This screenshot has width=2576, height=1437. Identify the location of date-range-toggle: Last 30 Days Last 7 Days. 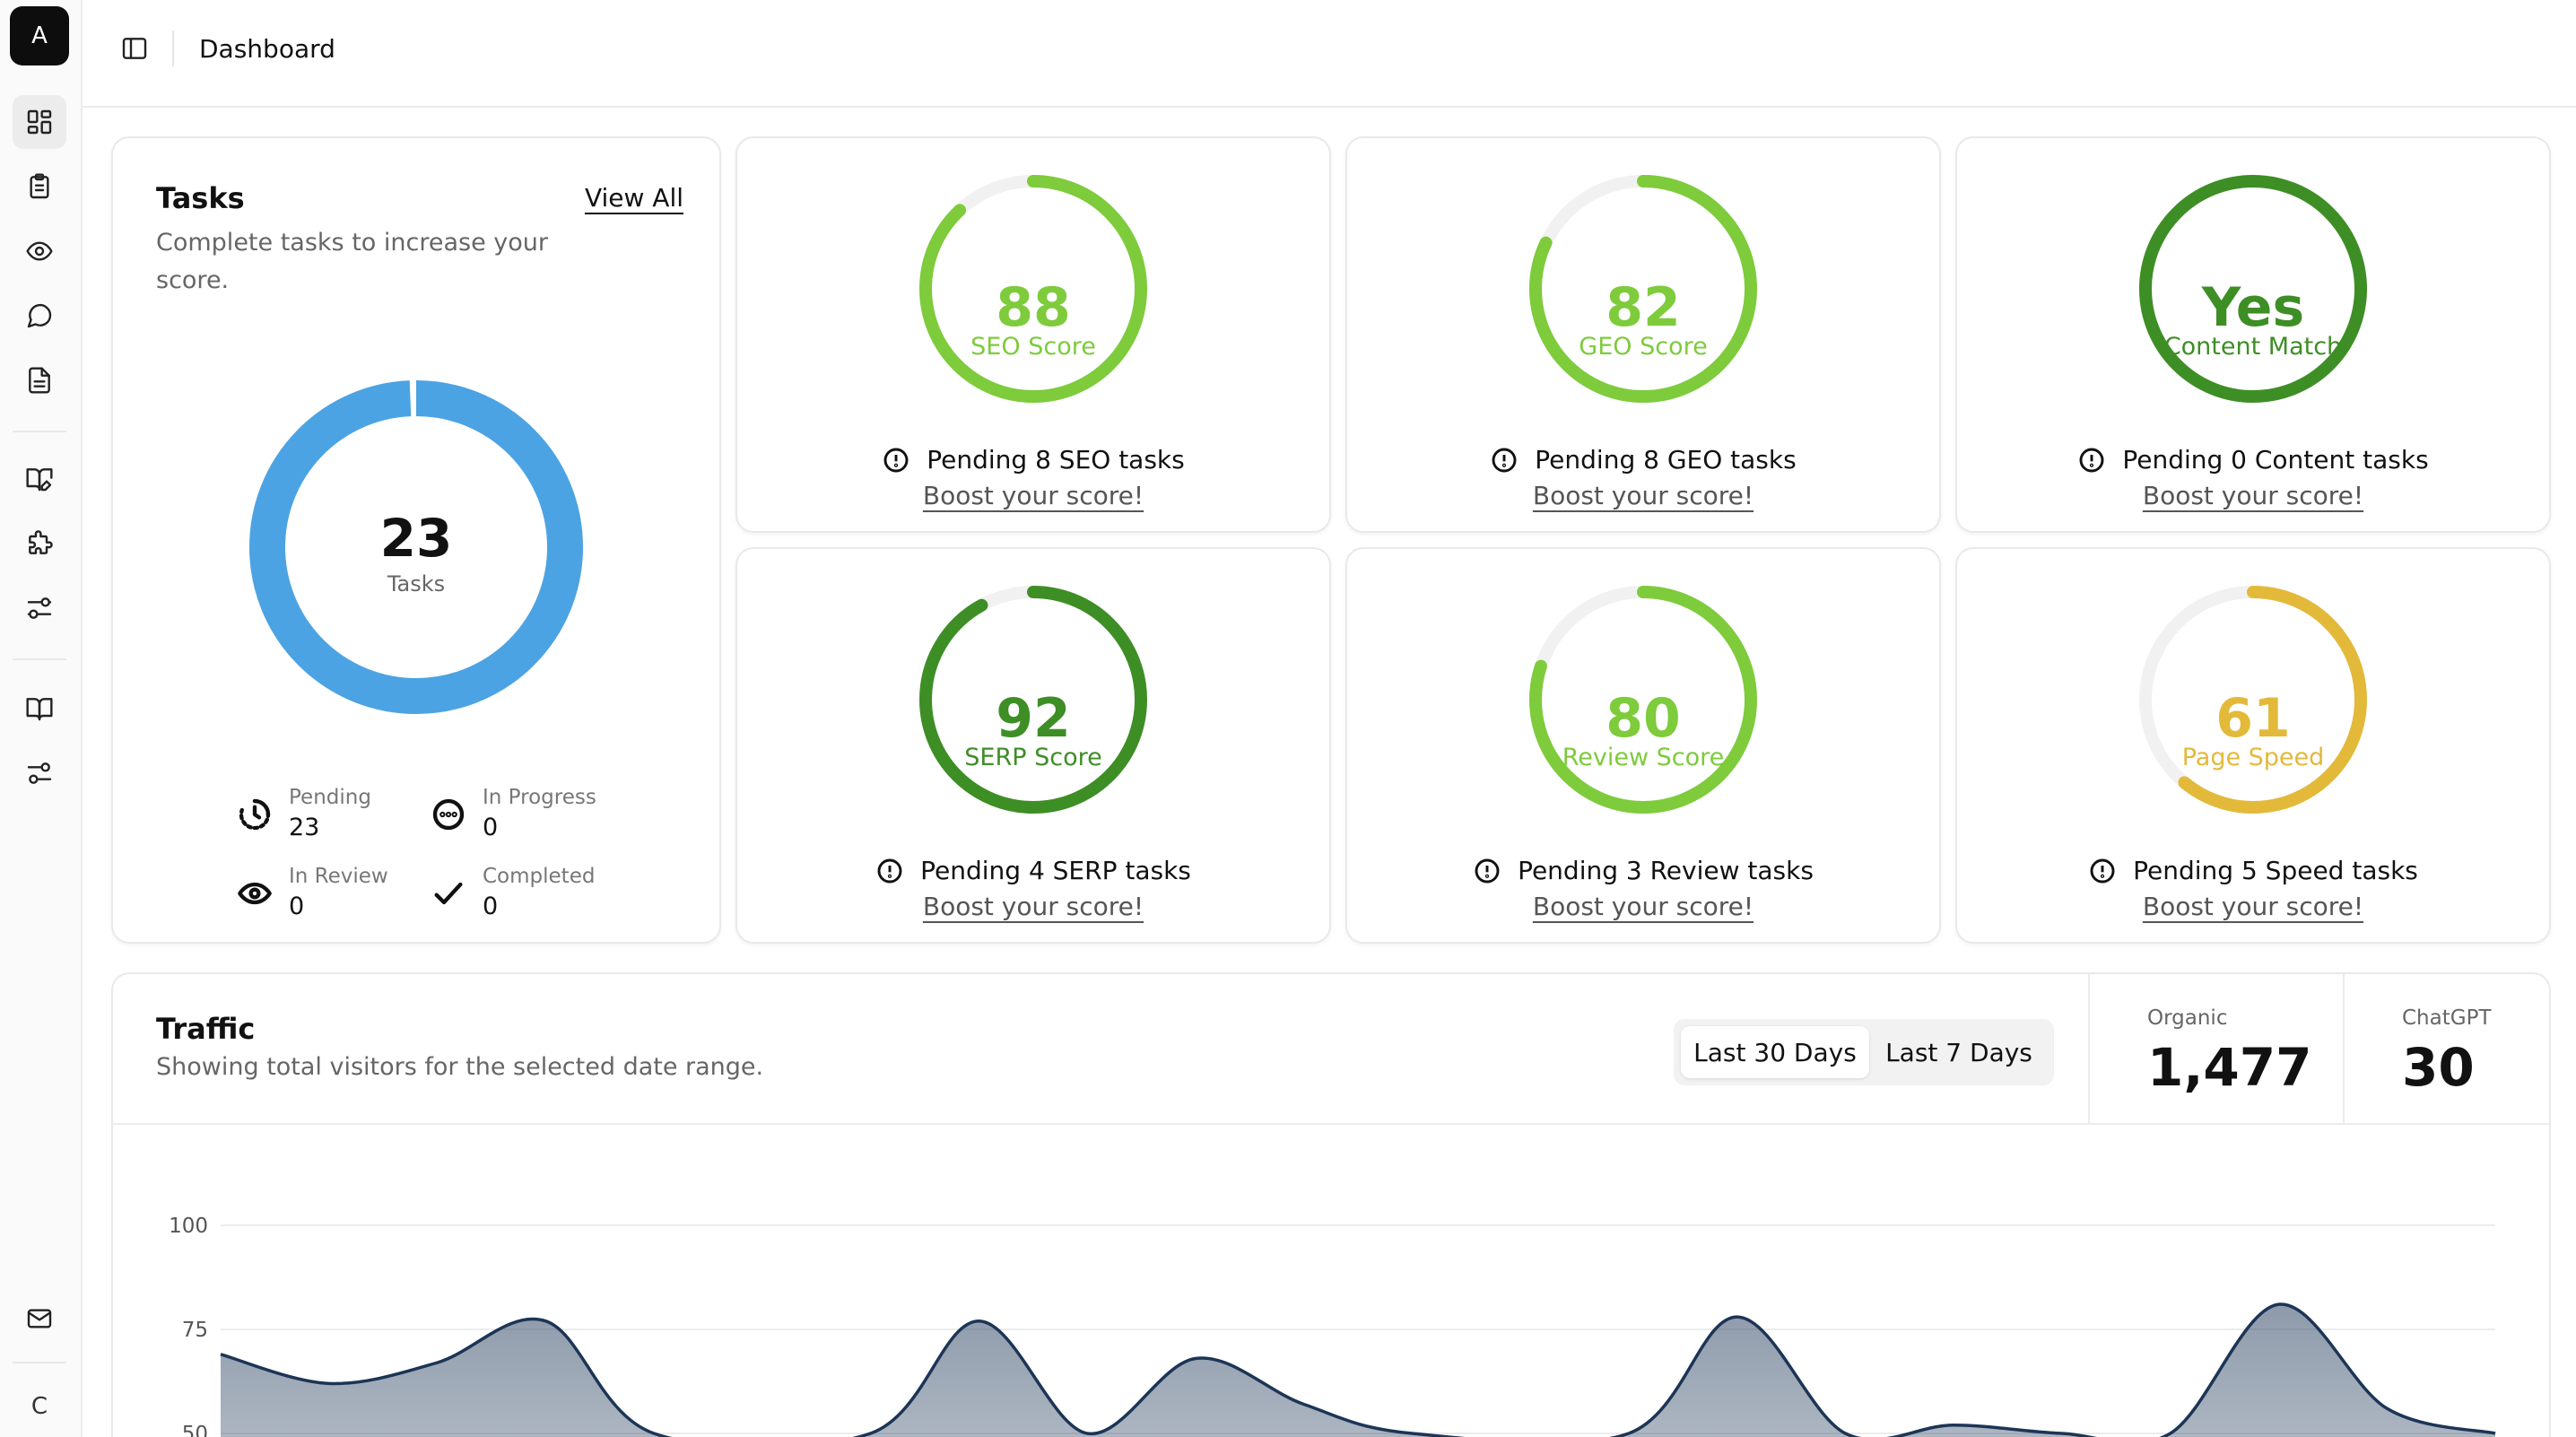
(1864, 1052).